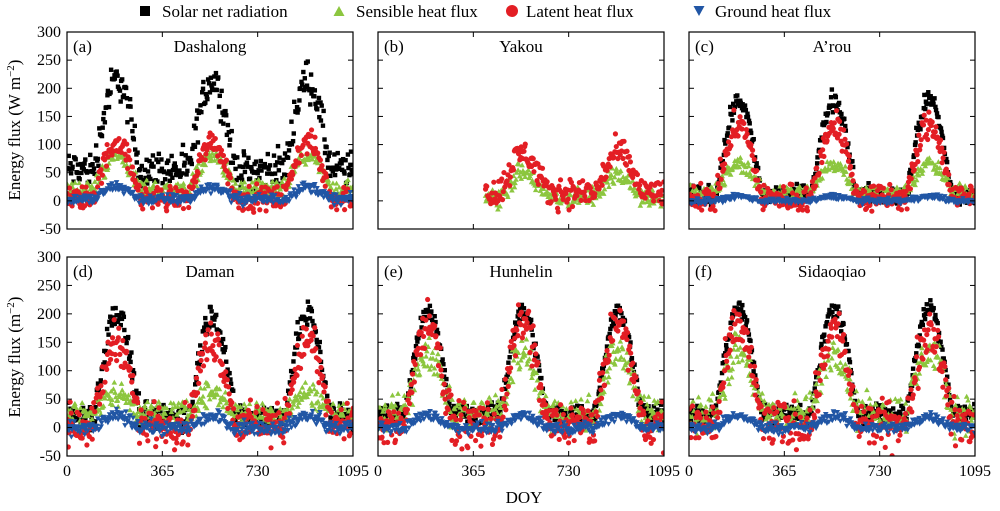 This screenshot has width=1000, height=511. Describe the element at coordinates (14, 130) in the screenshot. I see `y-axis-title-top: Energy flux (W m−2)` at that location.